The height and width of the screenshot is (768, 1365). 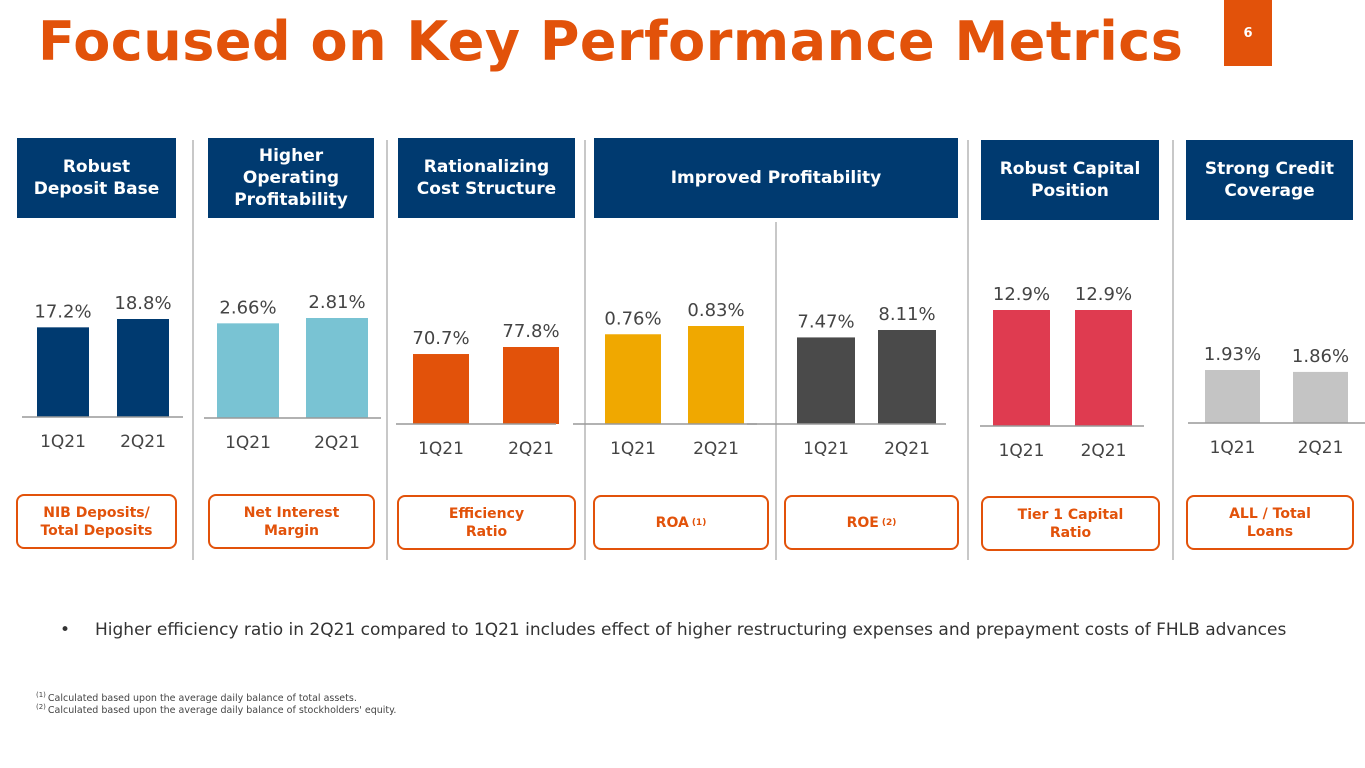 I want to click on data-label: 7.47%, so click(x=825, y=321).